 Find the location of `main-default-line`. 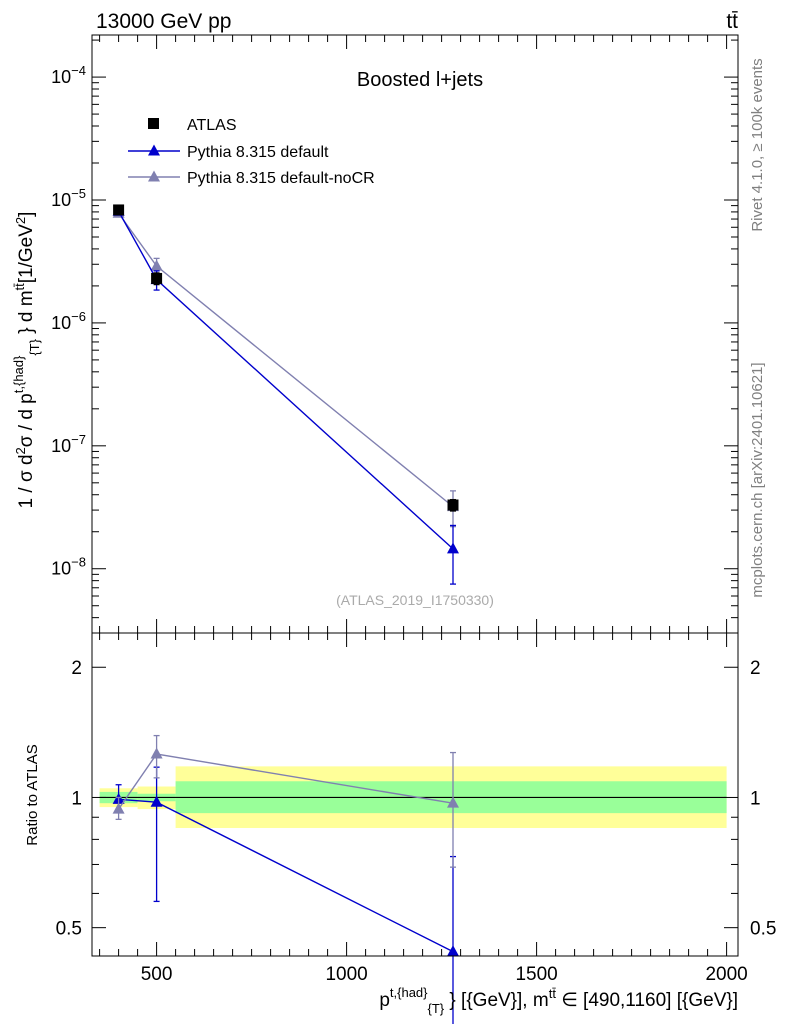

main-default-line is located at coordinates (285, 380).